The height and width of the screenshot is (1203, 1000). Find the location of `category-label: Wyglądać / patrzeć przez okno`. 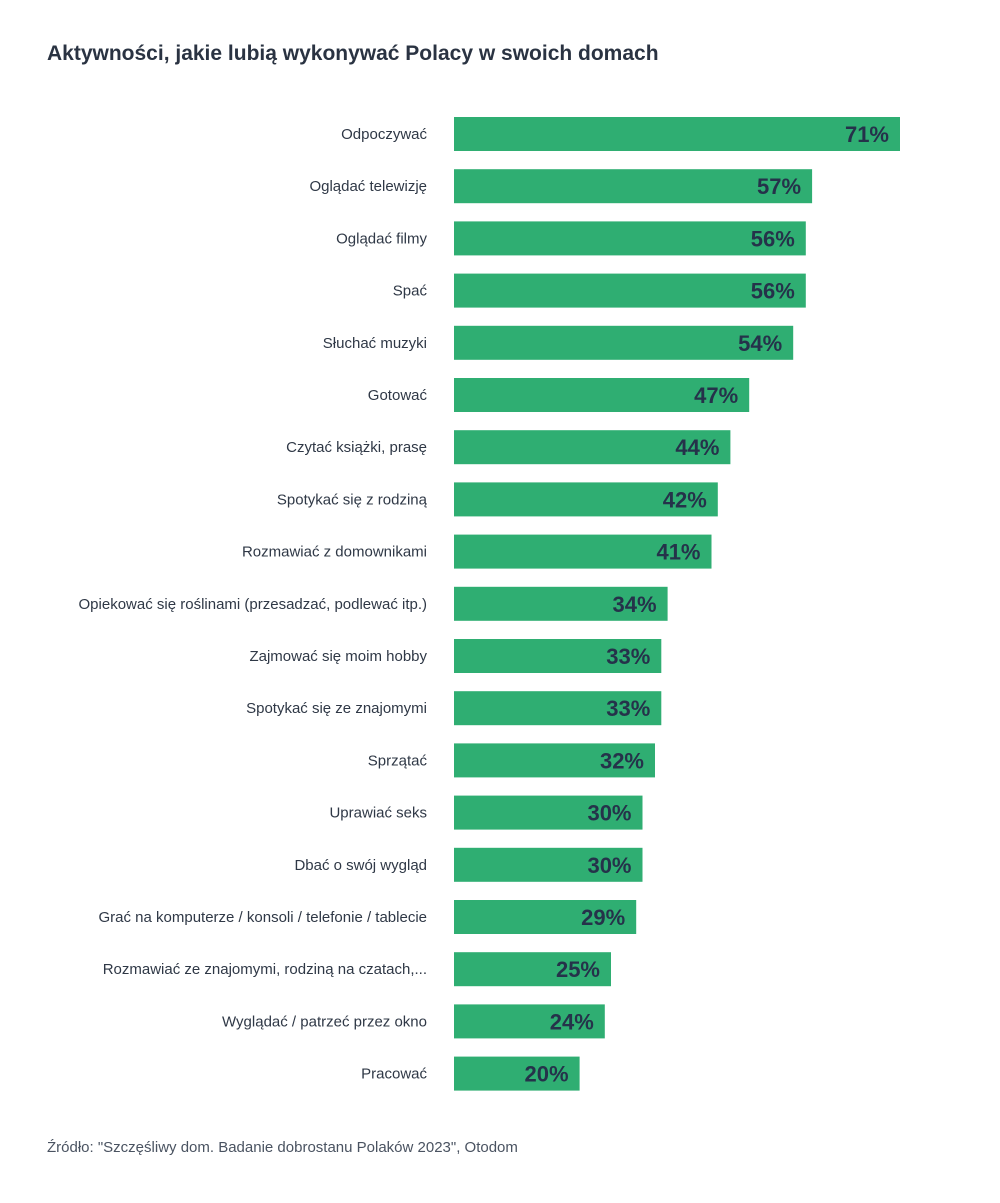

category-label: Wyglądać / patrzeć przez okno is located at coordinates (324, 1021).